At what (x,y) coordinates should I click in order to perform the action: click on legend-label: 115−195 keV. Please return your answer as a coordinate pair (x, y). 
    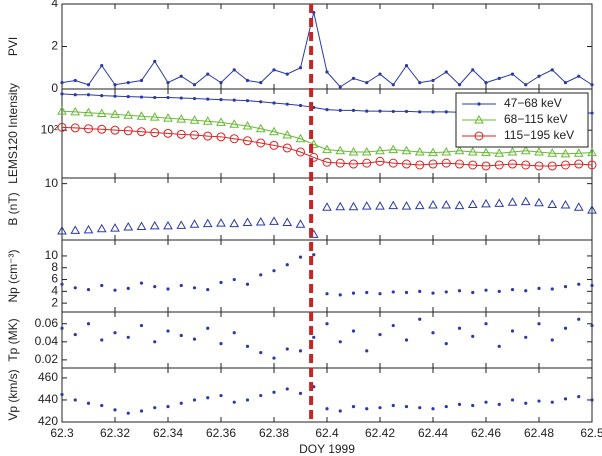
    Looking at the image, I should click on (539, 135).